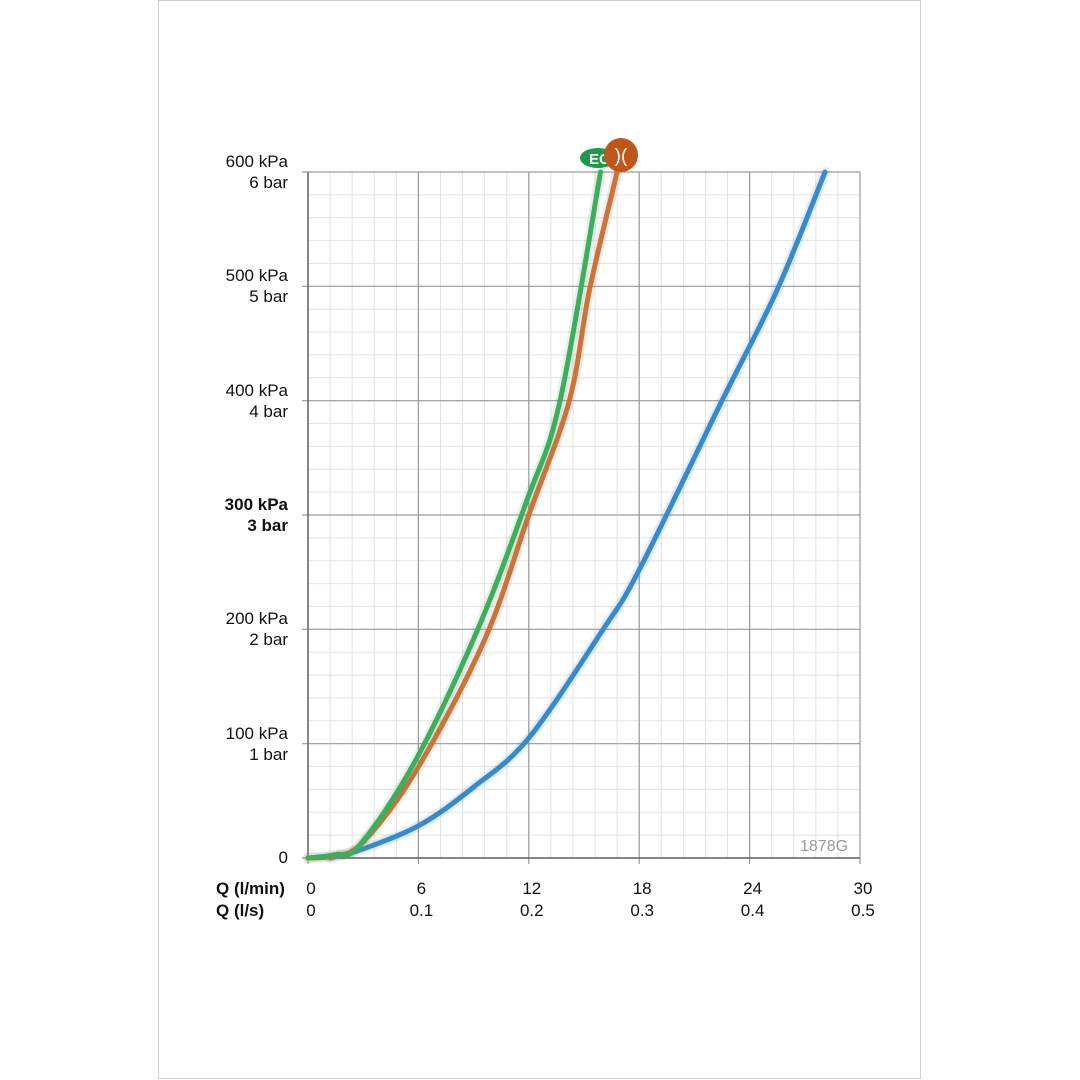  I want to click on y-tick-label: 500 kPa 5 bar, so click(218, 286).